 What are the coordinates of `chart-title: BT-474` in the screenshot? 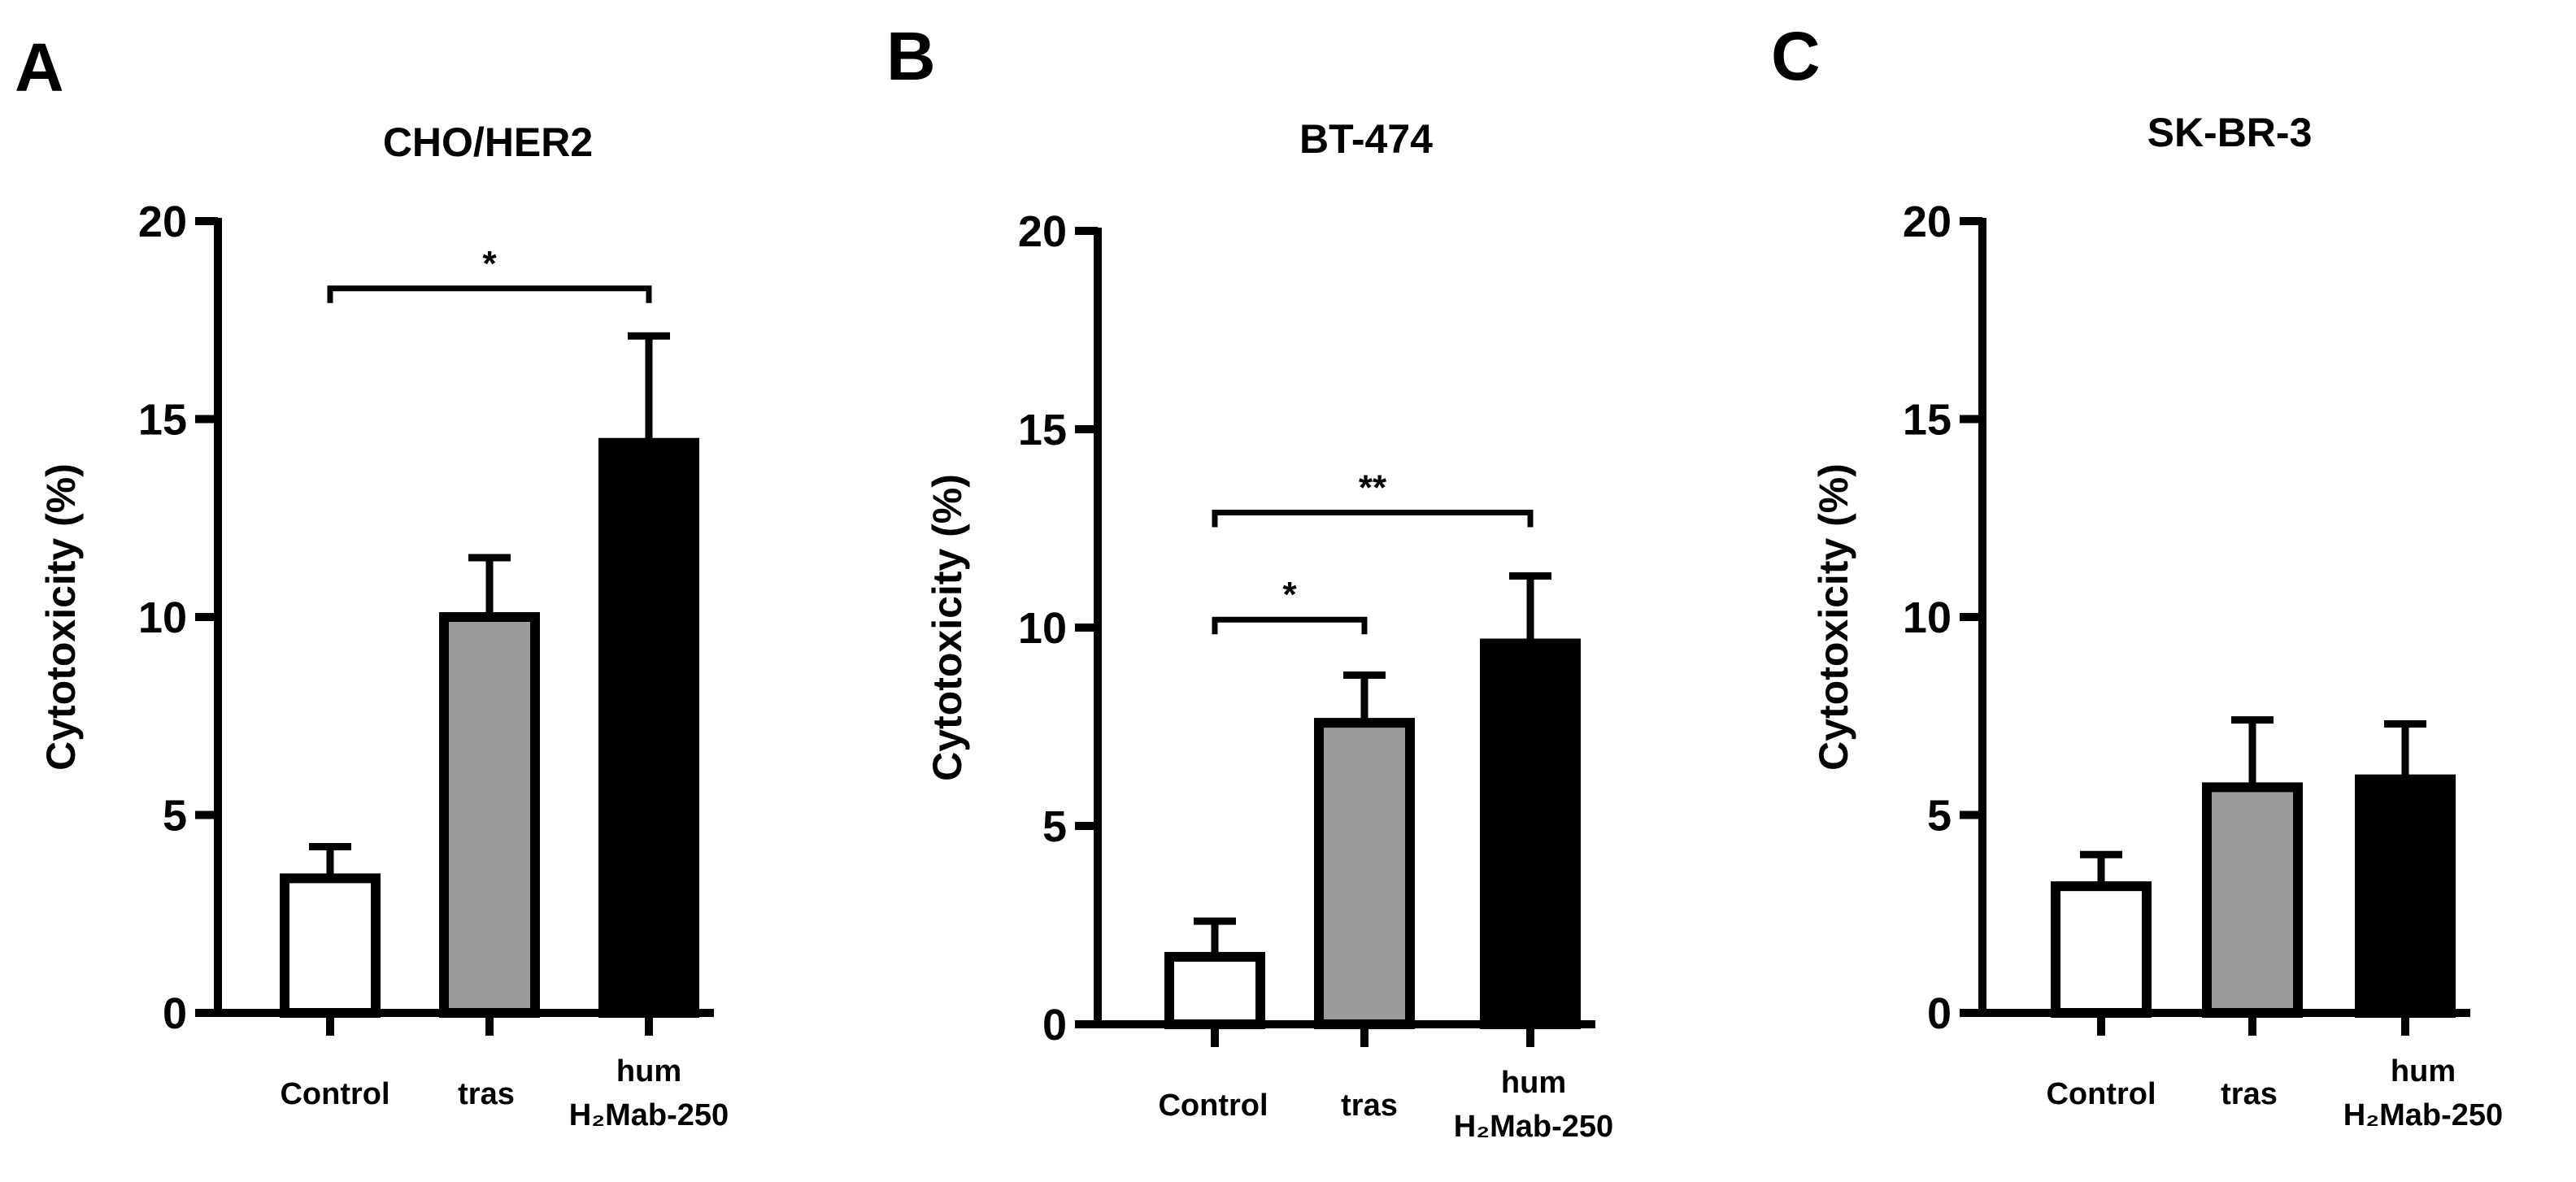 It's located at (1366, 139).